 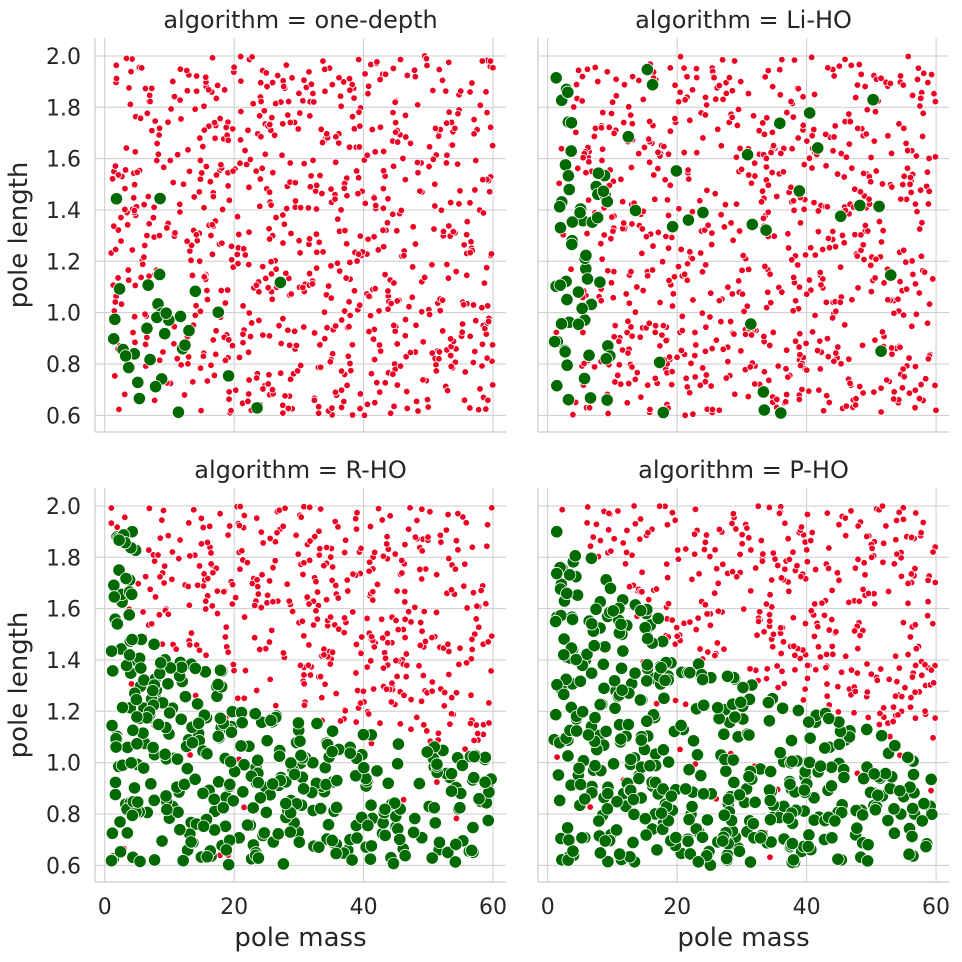 What do you see at coordinates (63, 365) in the screenshot?
I see `y-tick-label: 0.8` at bounding box center [63, 365].